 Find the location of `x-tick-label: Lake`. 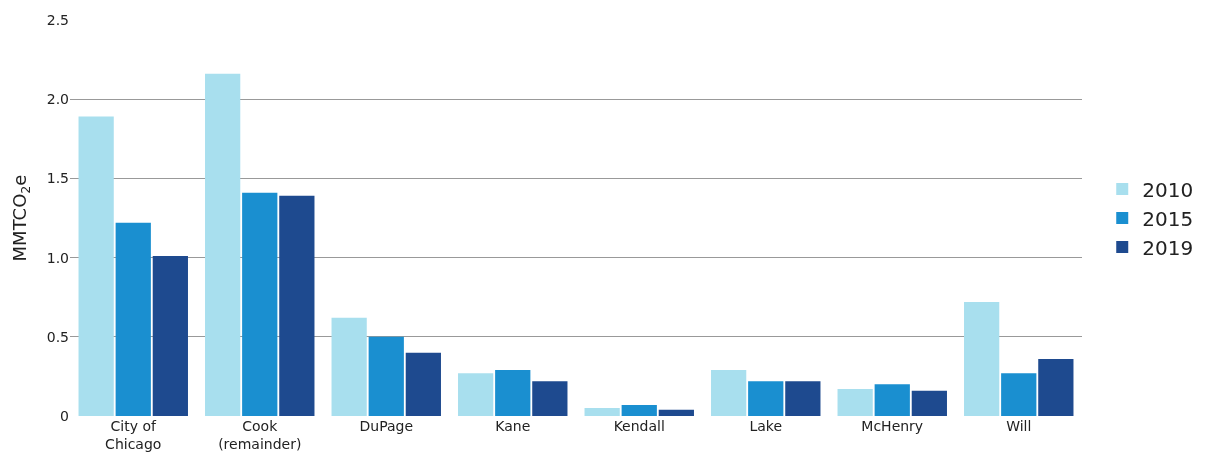

x-tick-label: Lake is located at coordinates (766, 426).